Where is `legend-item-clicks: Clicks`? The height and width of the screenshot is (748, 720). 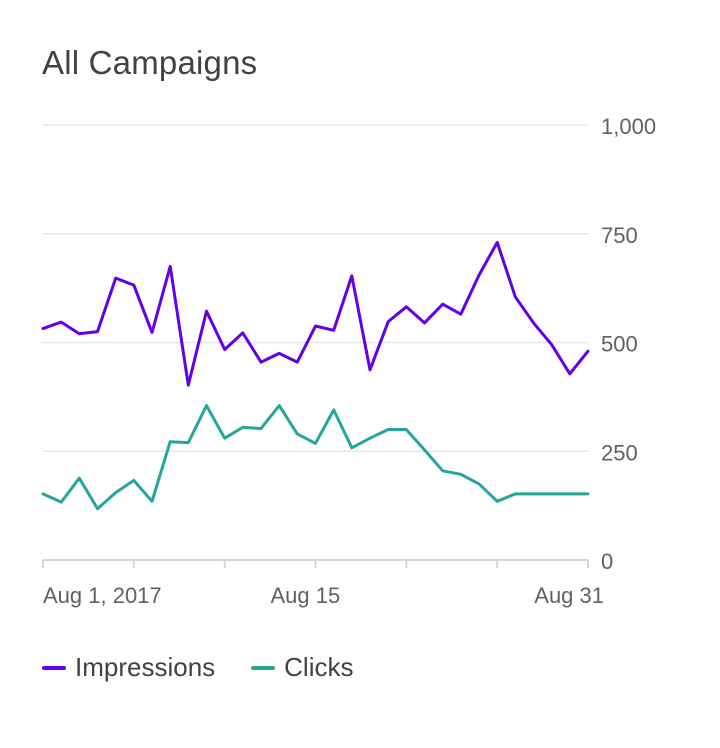
legend-item-clicks: Clicks is located at coordinates (302, 667).